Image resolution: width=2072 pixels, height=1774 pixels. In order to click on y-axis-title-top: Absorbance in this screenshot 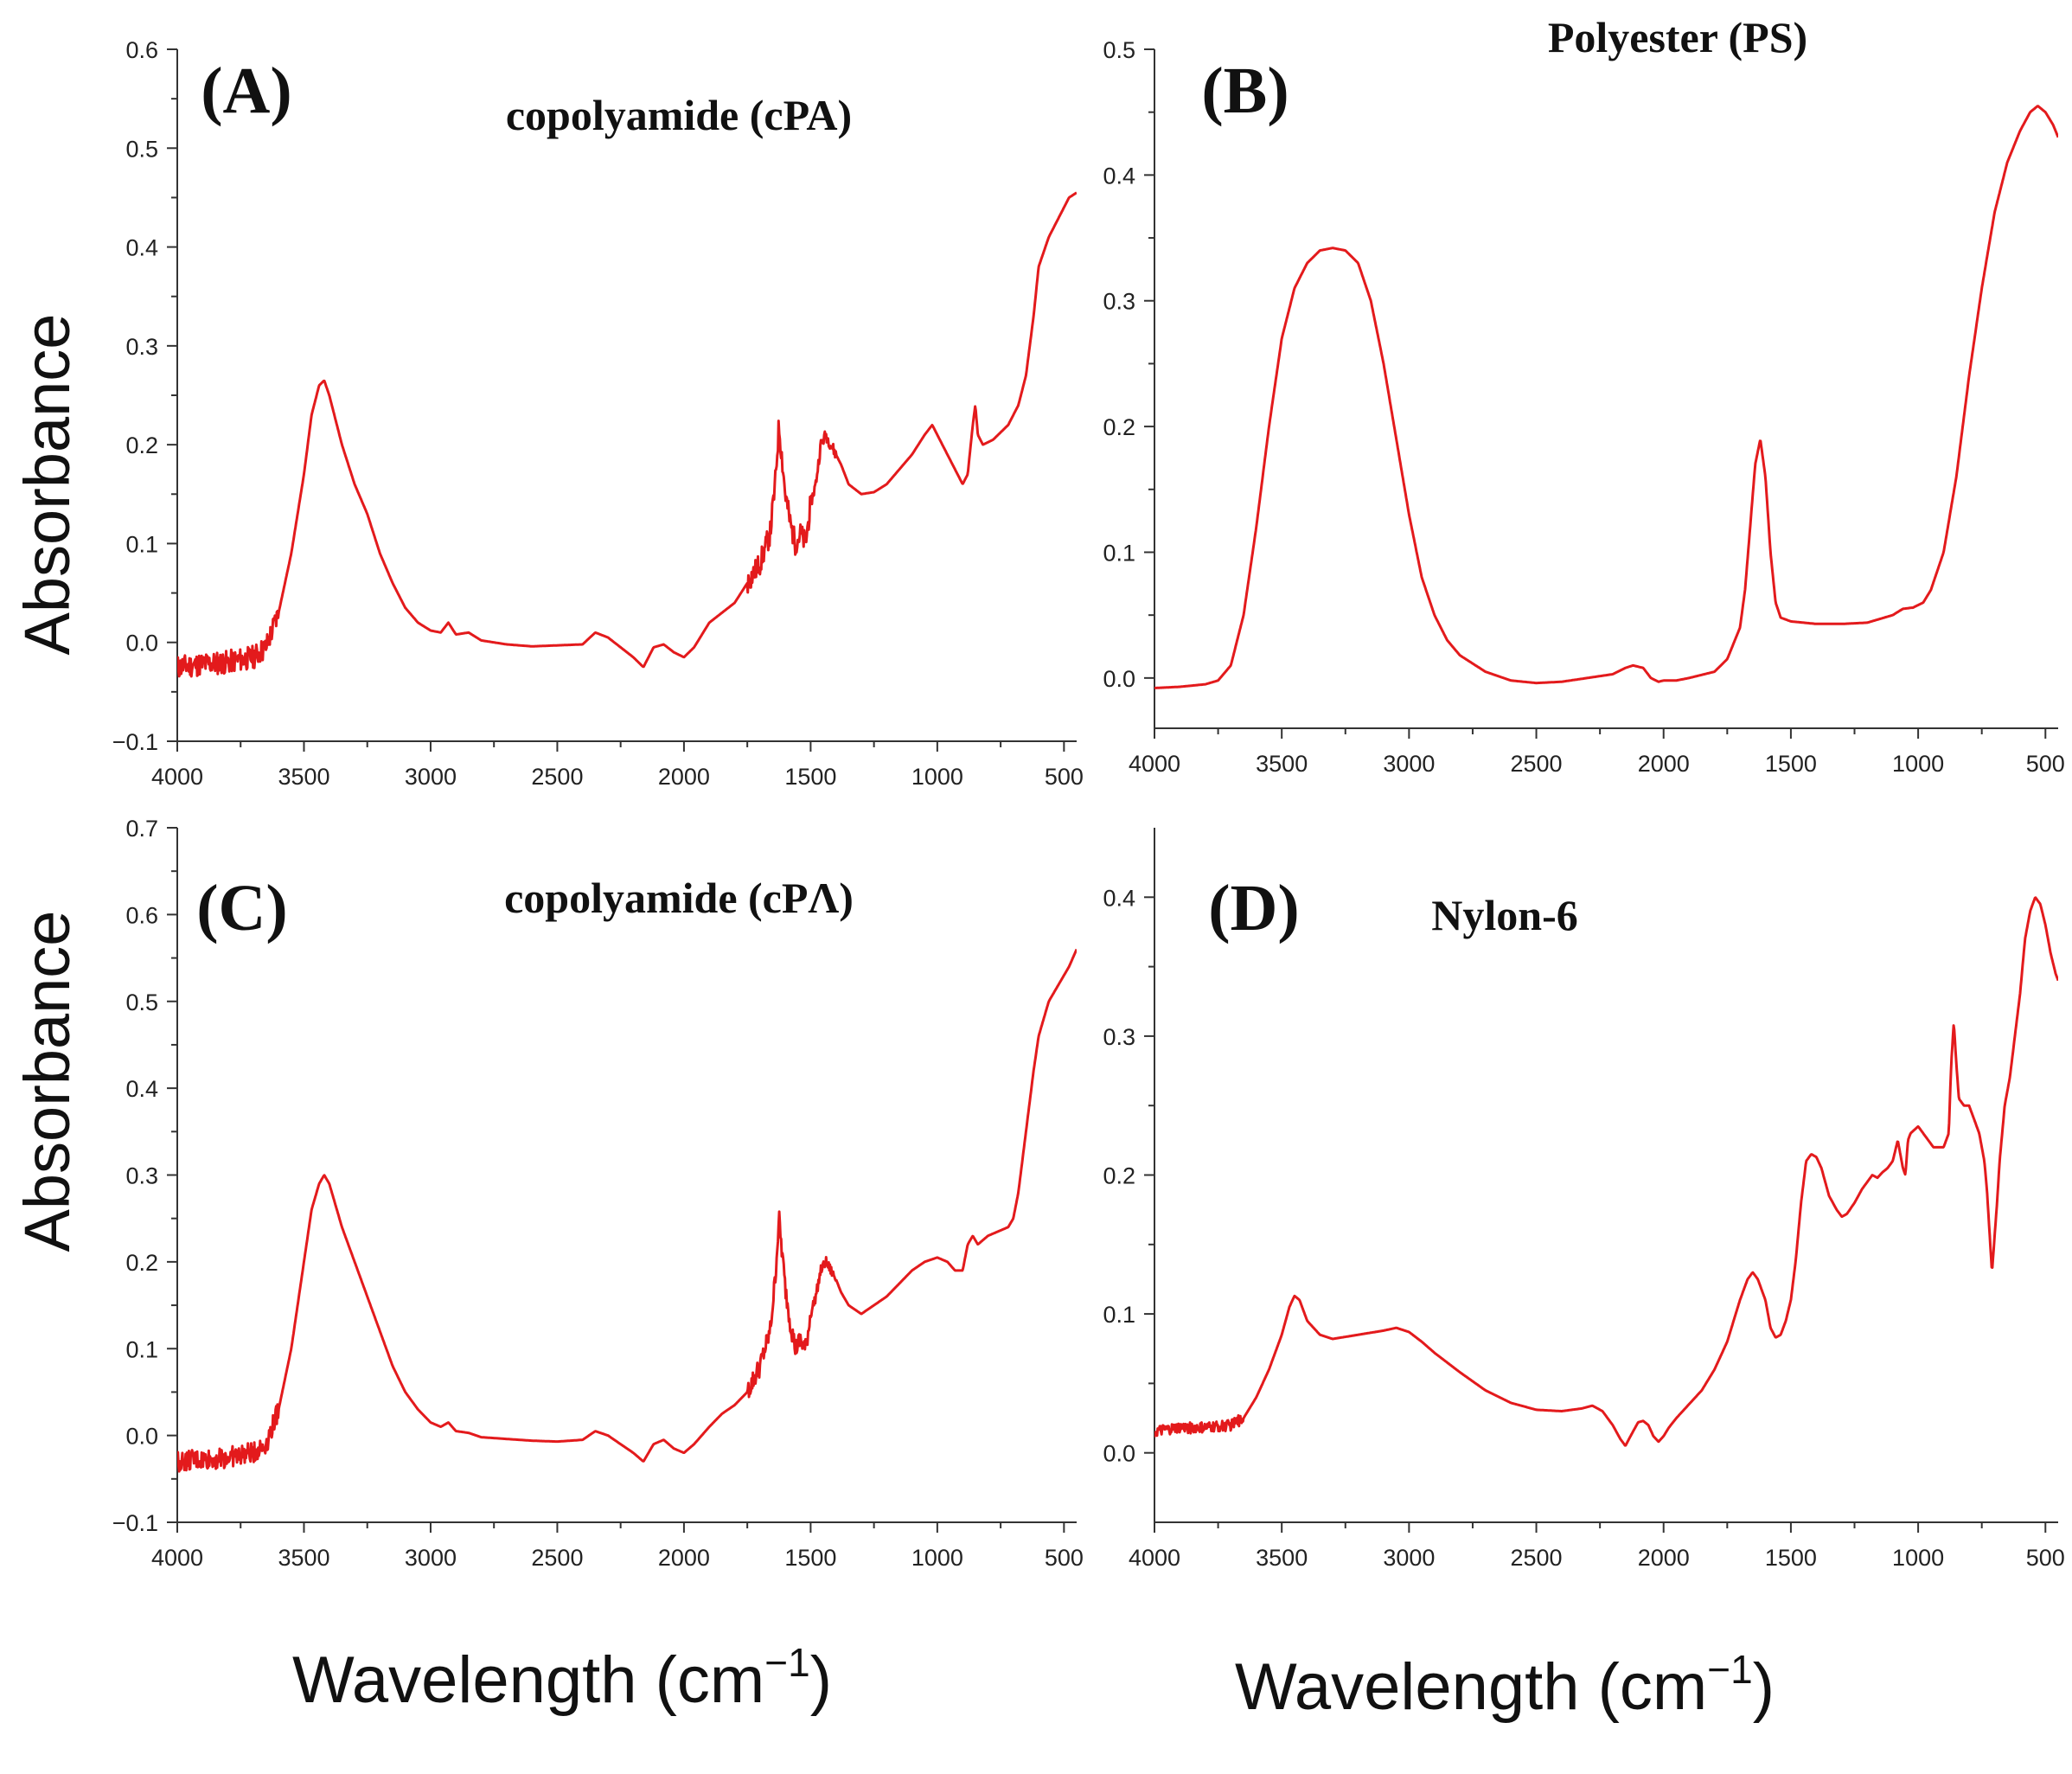, I will do `click(47, 485)`.